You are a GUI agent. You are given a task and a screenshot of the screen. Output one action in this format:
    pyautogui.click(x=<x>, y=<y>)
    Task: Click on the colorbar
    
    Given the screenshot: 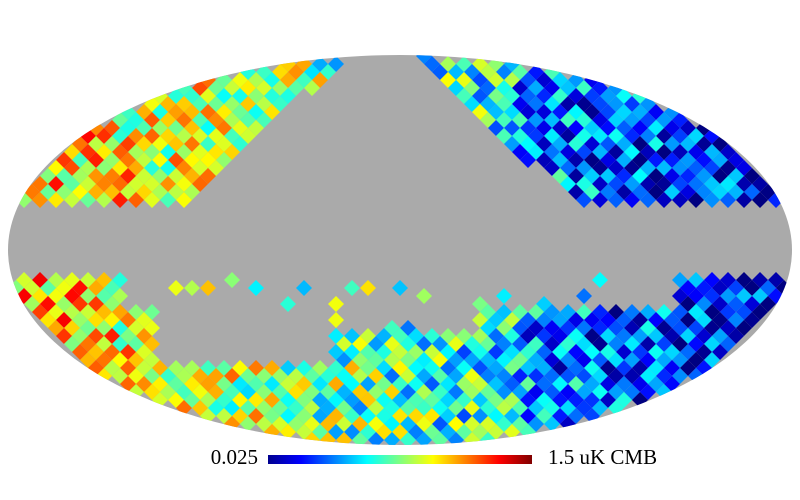 What is the action you would take?
    pyautogui.click(x=400, y=459)
    